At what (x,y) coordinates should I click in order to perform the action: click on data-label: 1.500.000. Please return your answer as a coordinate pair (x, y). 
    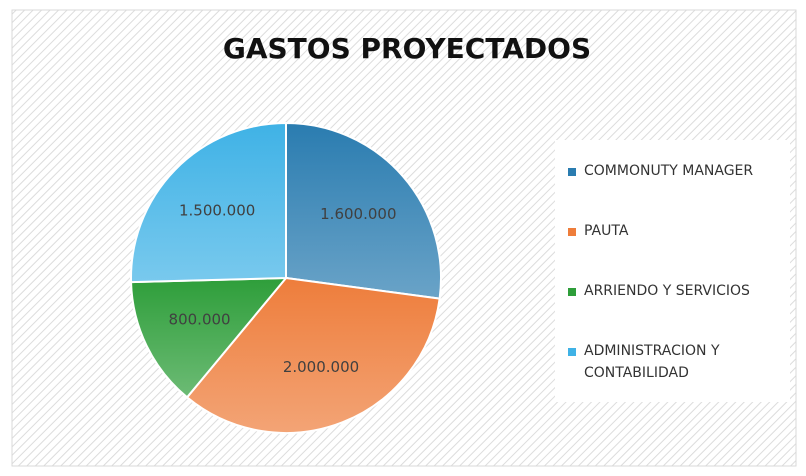
    Looking at the image, I should click on (217, 210).